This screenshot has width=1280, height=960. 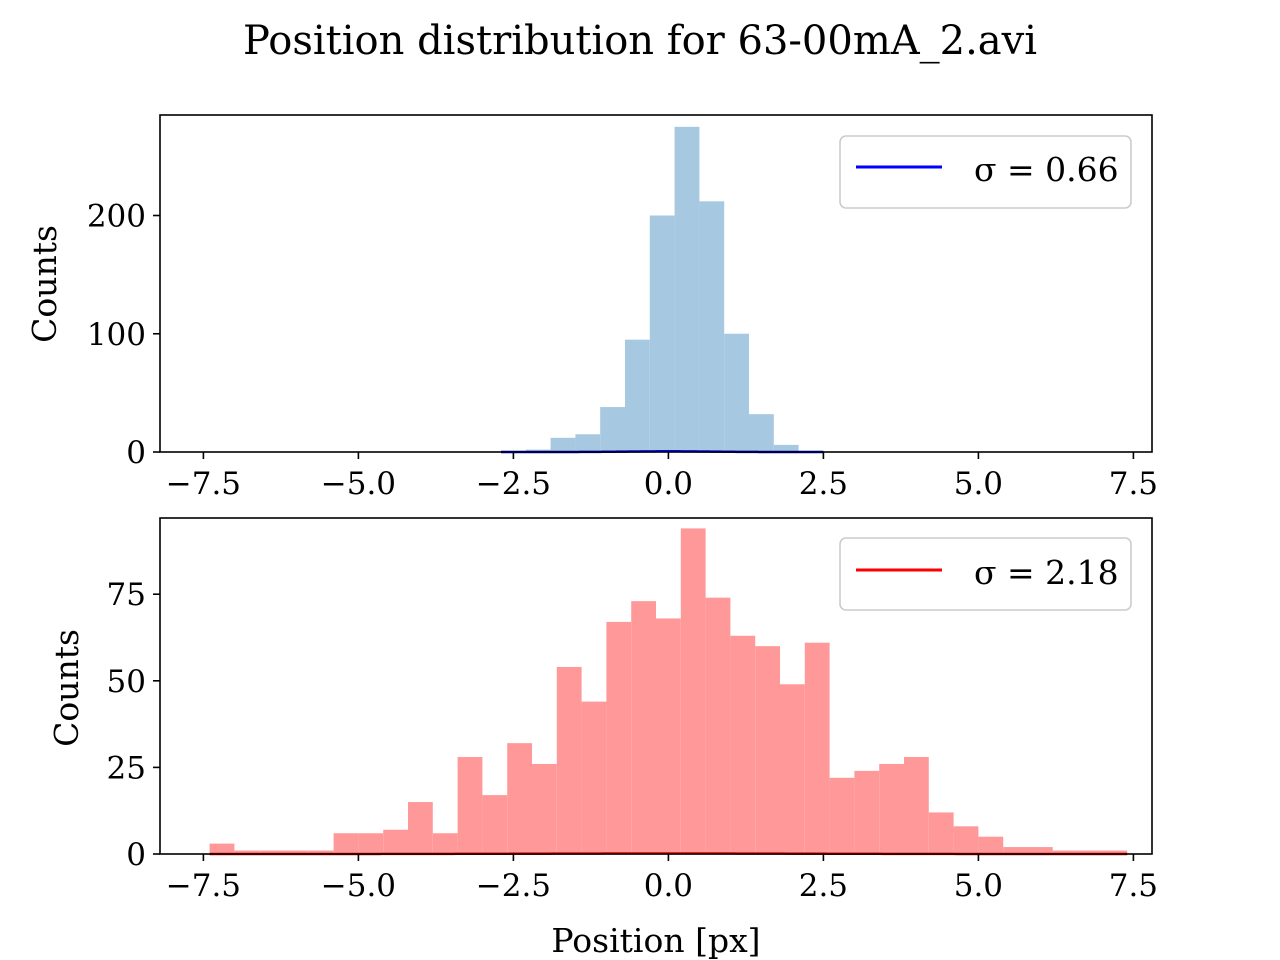 I want to click on bottom-y-axis-label: Counts, so click(x=66, y=688).